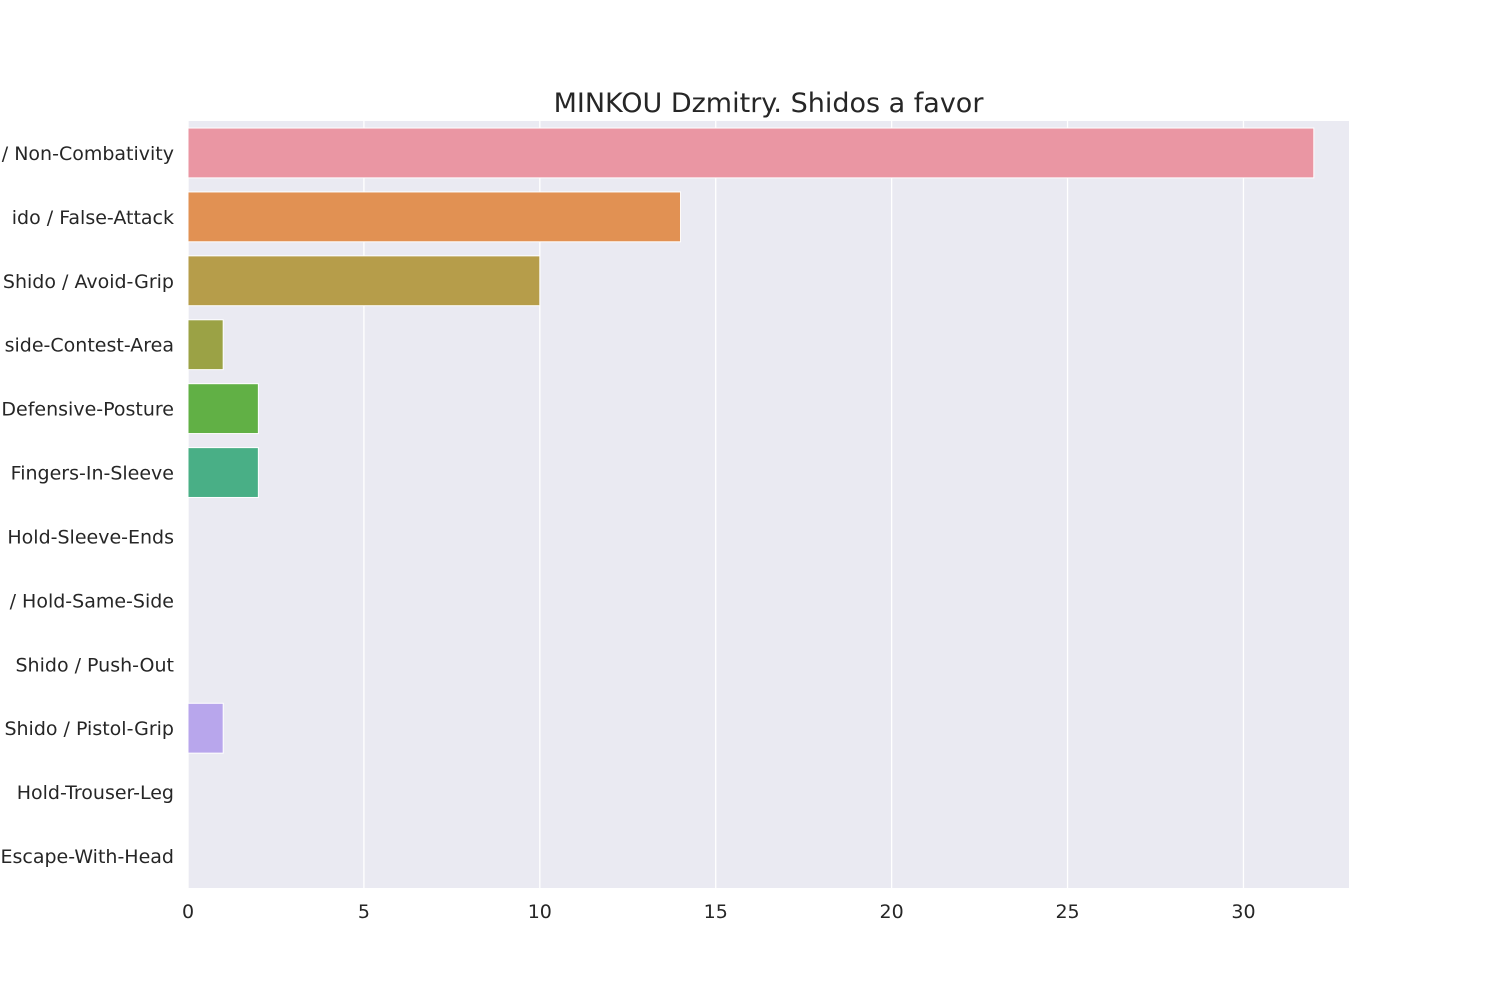 This screenshot has width=1500, height=1000. I want to click on chart-title: MINKOU Dzmitry. Shidos a favor, so click(769, 103).